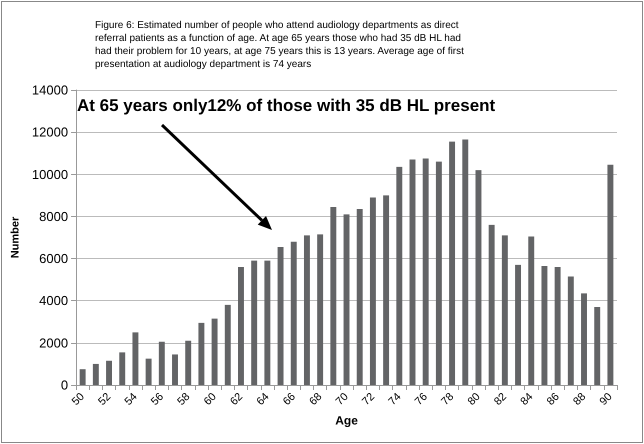  Describe the element at coordinates (50, 90) in the screenshot. I see `y-tick-label: 14000` at that location.